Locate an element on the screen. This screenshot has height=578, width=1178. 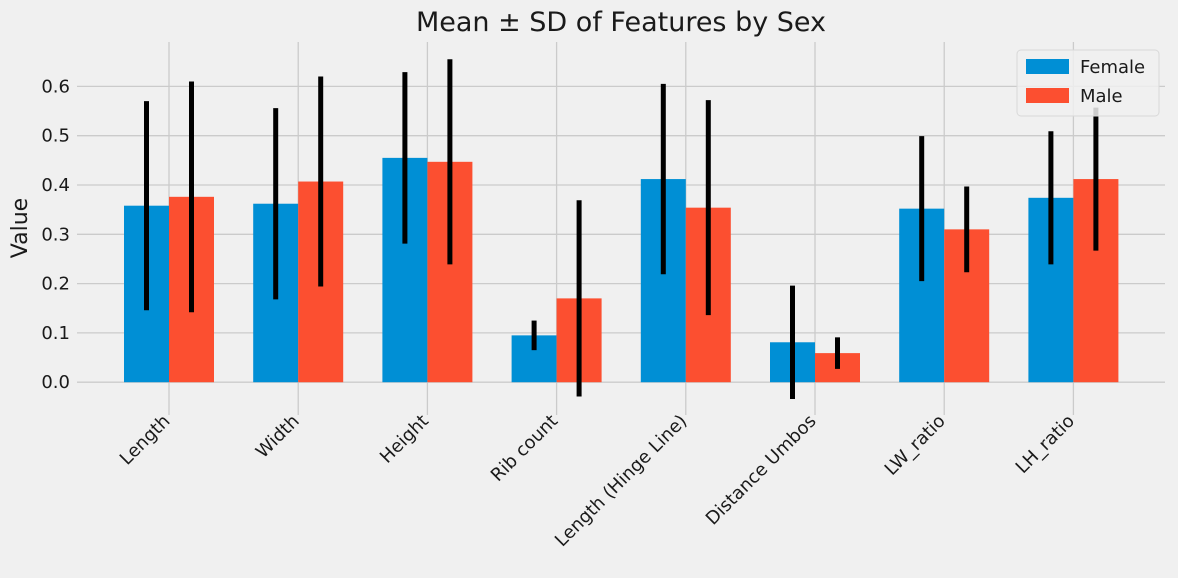
y-tick-label: 0.1 is located at coordinates (55, 333).